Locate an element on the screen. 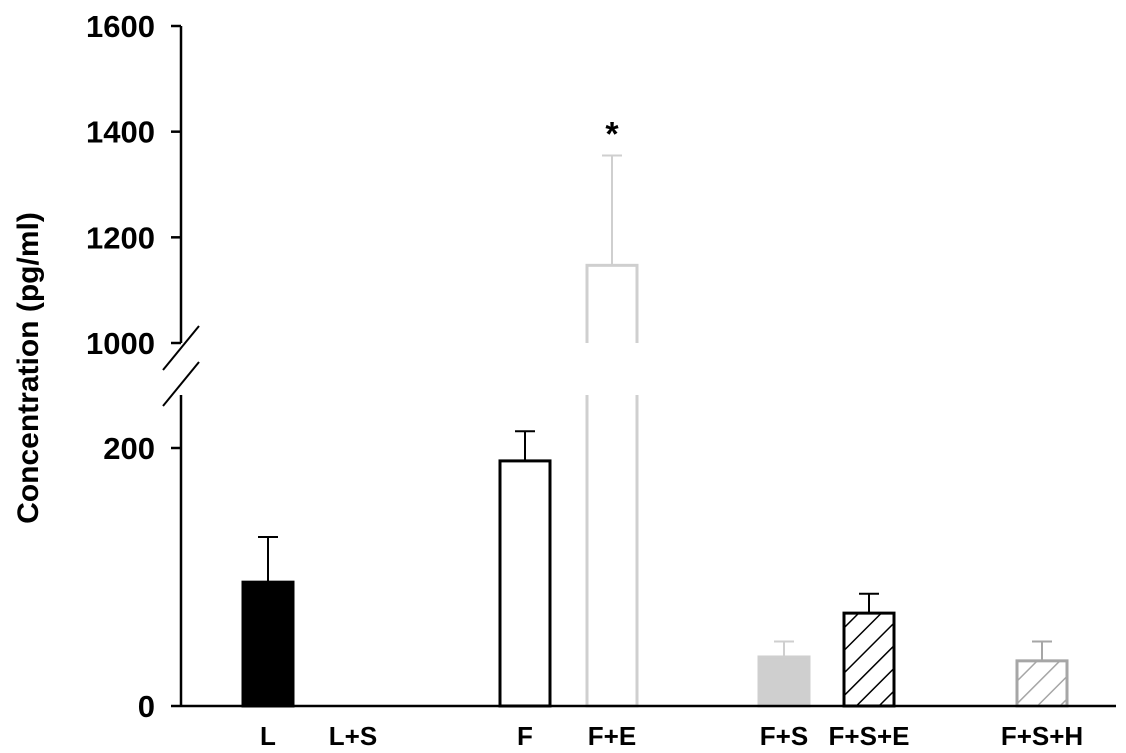 This screenshot has width=1126, height=753. y-axis-title: Concentration (pg/ml) is located at coordinates (28, 368).